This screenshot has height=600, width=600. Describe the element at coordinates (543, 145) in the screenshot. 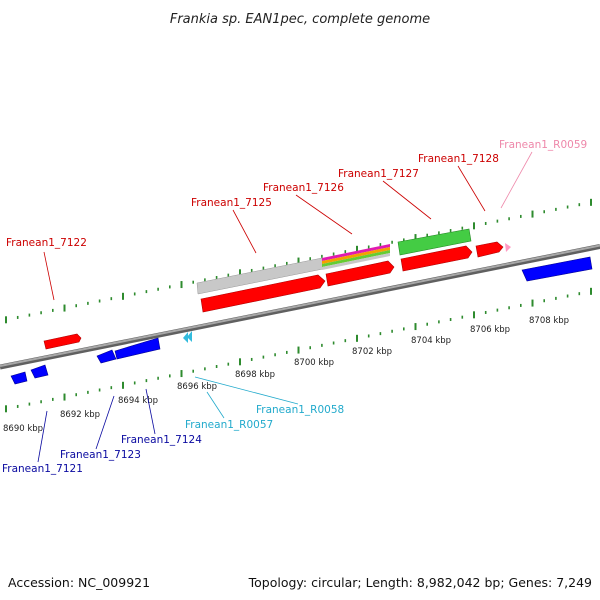

I see `gene-label-franean1-r0059: Franean1_R0059` at that location.